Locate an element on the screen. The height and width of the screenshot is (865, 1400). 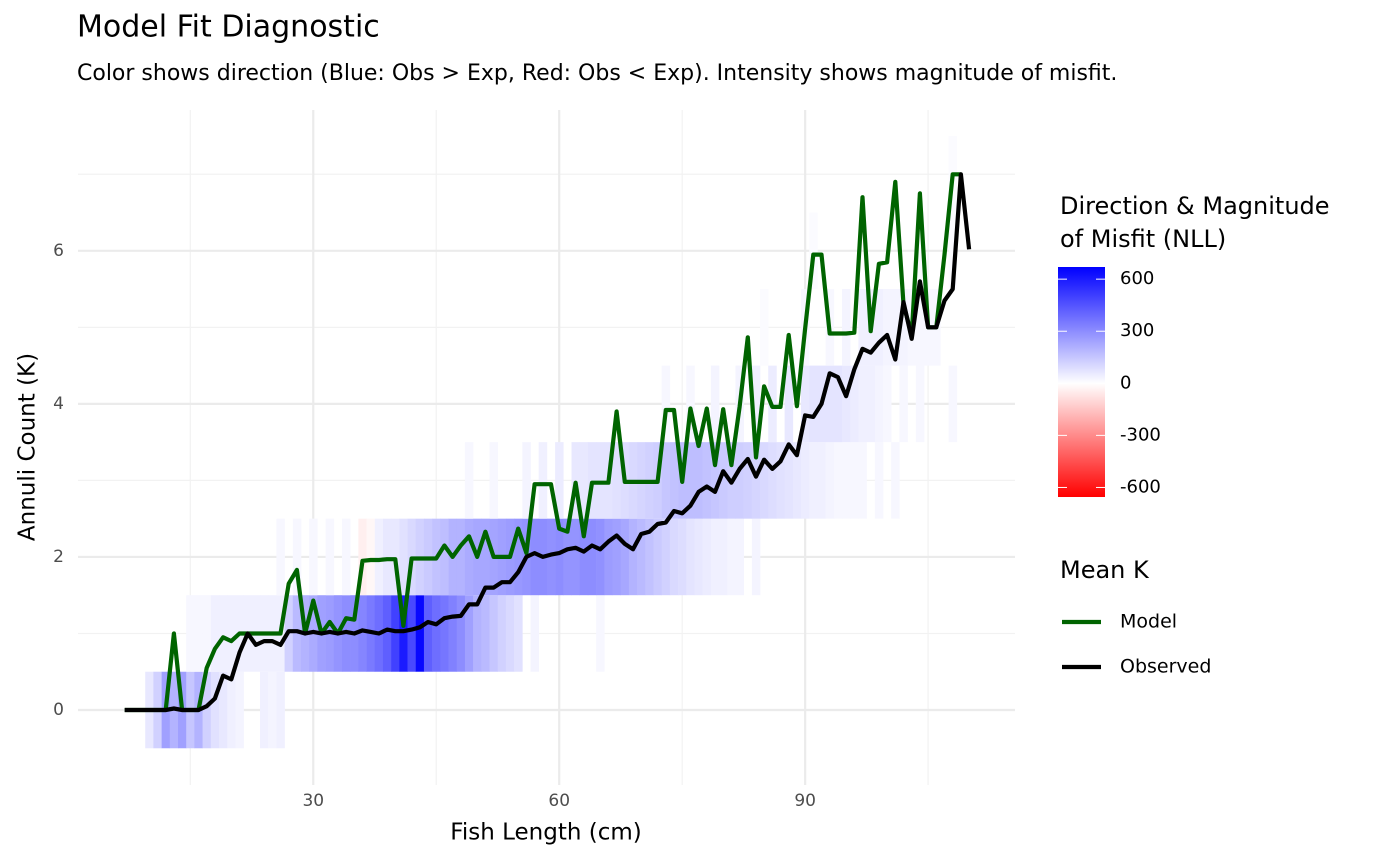
legend: Model Observed is located at coordinates (1136, 644).